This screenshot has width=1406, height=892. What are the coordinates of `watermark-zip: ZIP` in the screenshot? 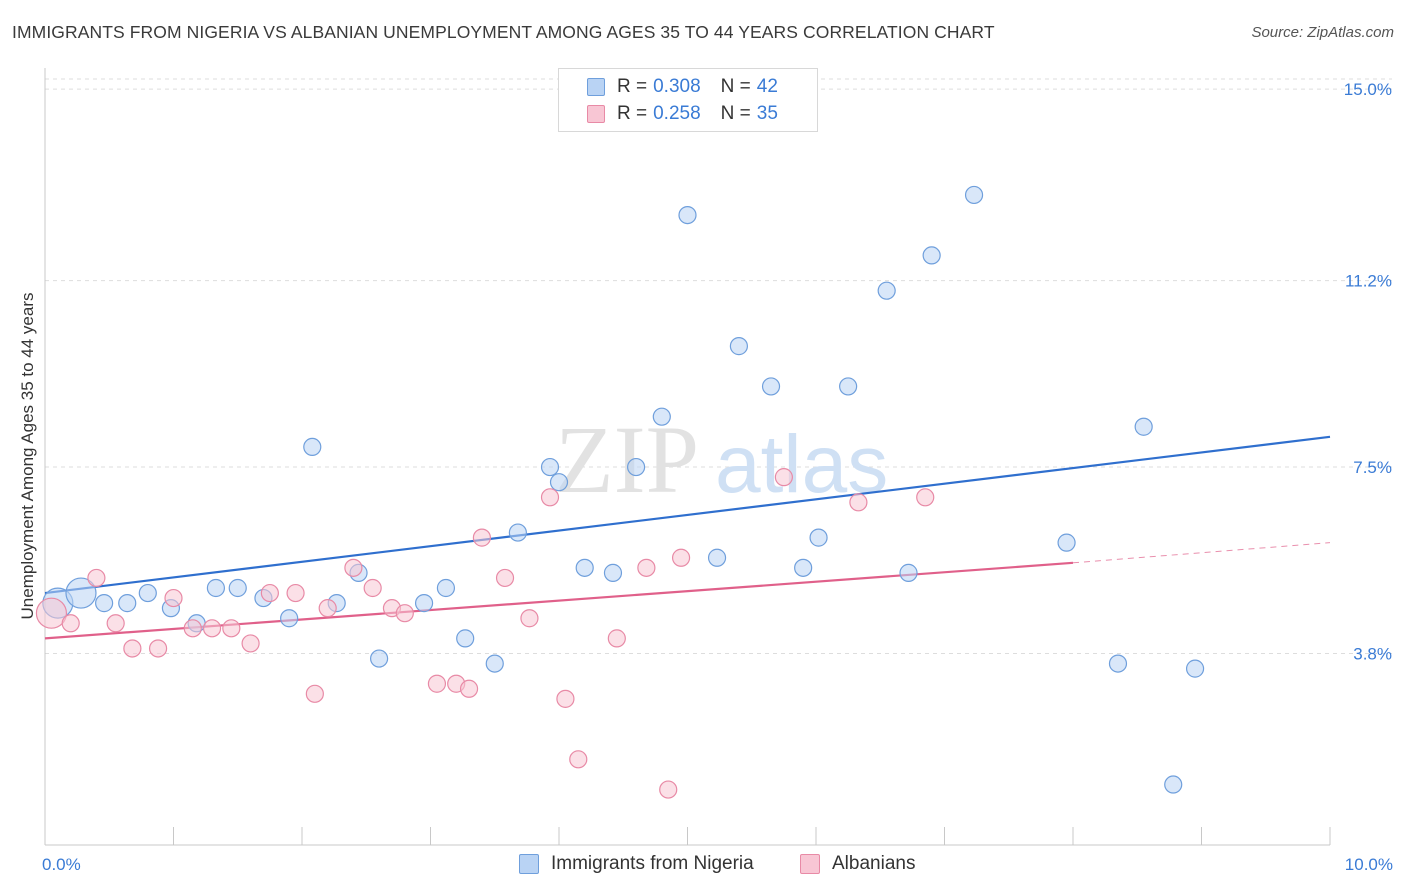 It's located at (627, 459).